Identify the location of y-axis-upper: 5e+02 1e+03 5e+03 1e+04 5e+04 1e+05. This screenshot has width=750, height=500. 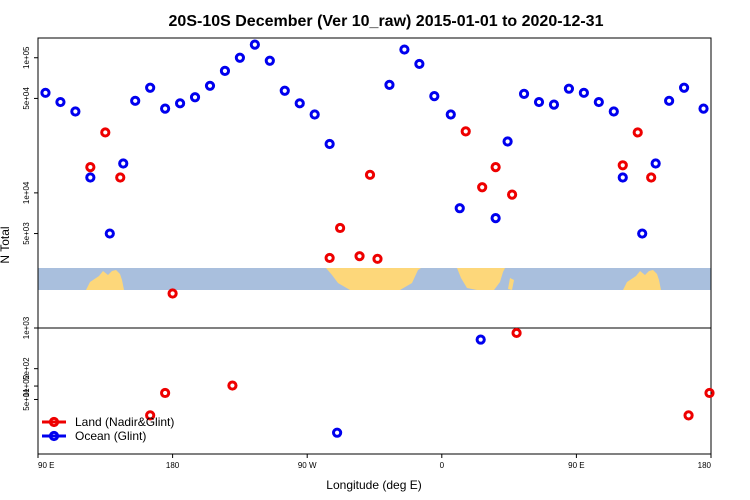
(30, 213).